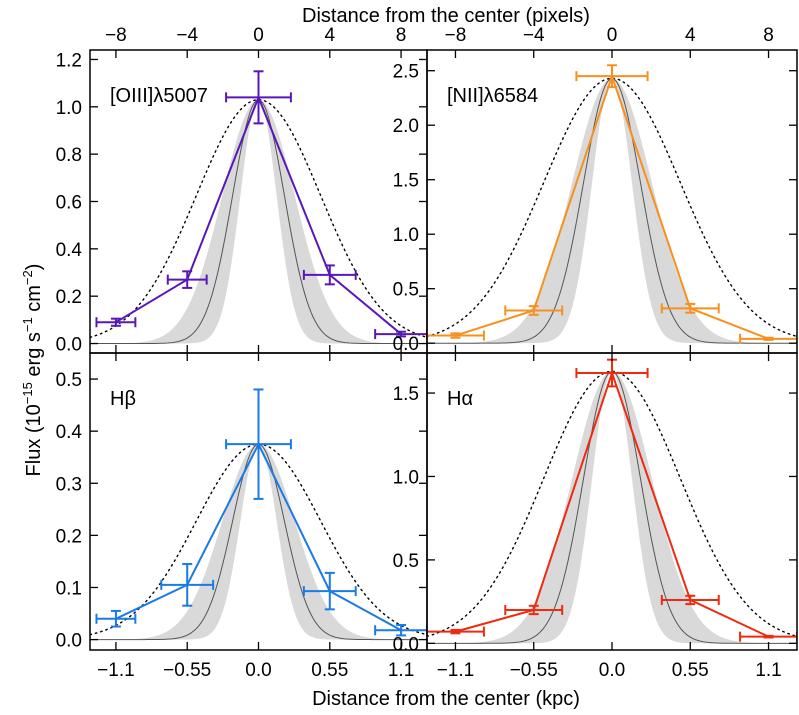 This screenshot has width=799, height=715. What do you see at coordinates (159, 96) in the screenshot?
I see `panel-label: [OIII]λ5007` at bounding box center [159, 96].